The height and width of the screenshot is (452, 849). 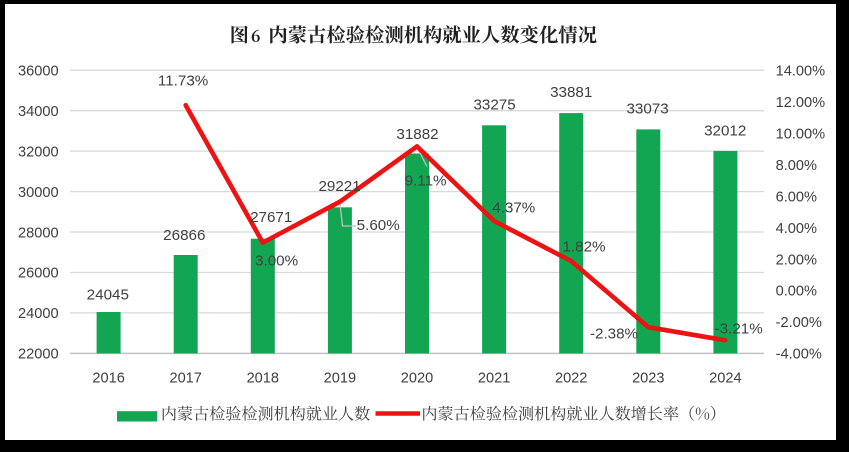 What do you see at coordinates (417, 378) in the screenshot?
I see `svg-text: 2020` at bounding box center [417, 378].